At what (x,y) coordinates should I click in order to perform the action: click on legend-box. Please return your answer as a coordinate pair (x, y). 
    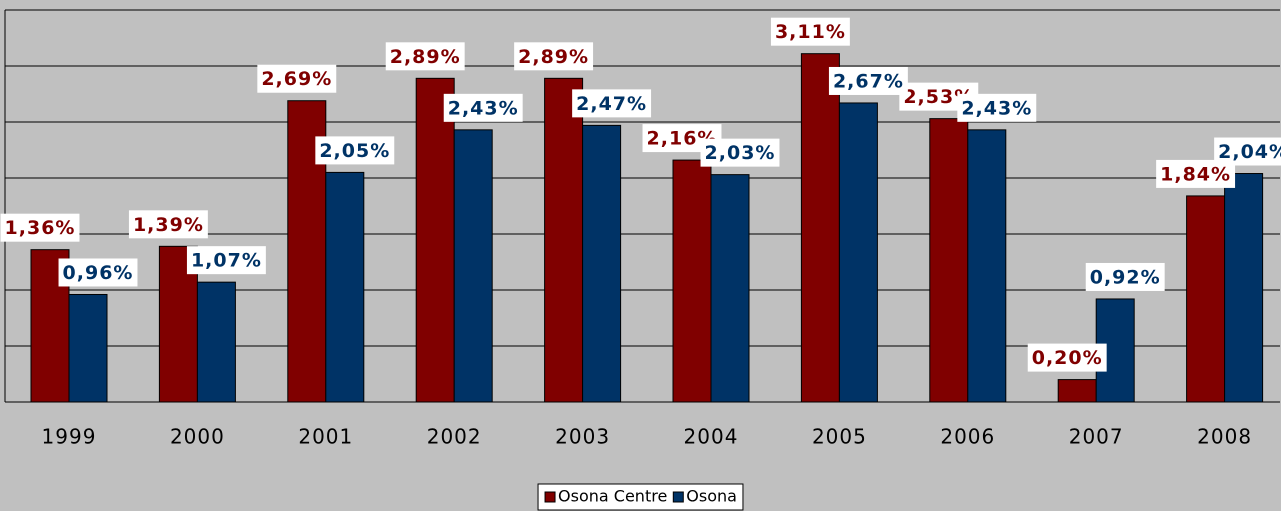
    Looking at the image, I should click on (640, 497).